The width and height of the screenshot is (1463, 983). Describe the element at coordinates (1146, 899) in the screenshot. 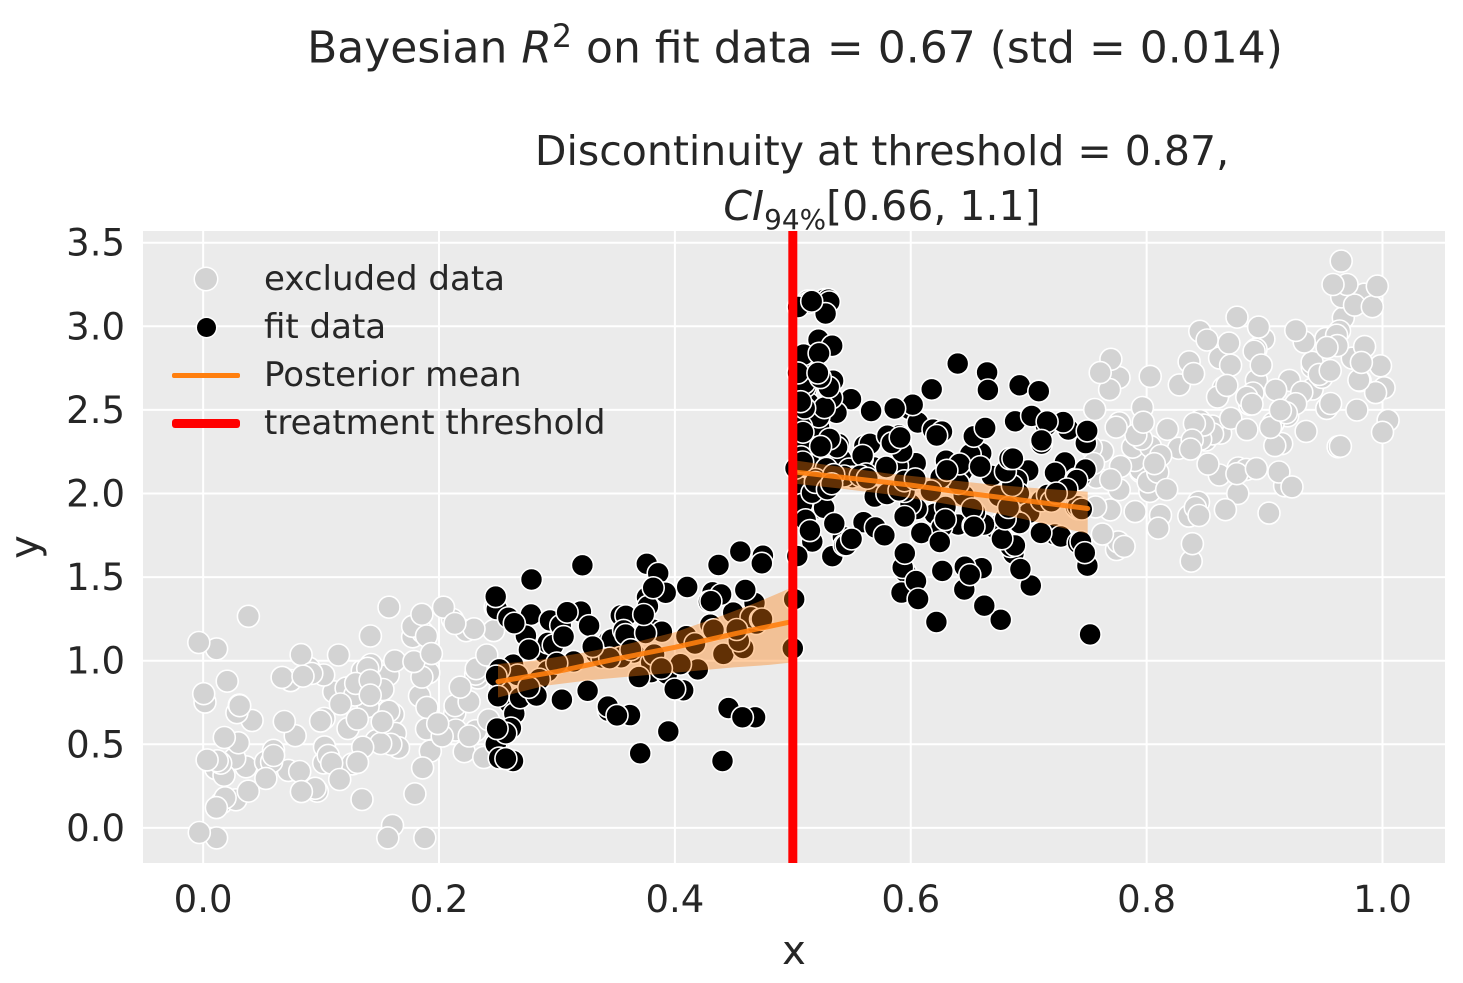

I see `x-tick-label: 0.8` at that location.